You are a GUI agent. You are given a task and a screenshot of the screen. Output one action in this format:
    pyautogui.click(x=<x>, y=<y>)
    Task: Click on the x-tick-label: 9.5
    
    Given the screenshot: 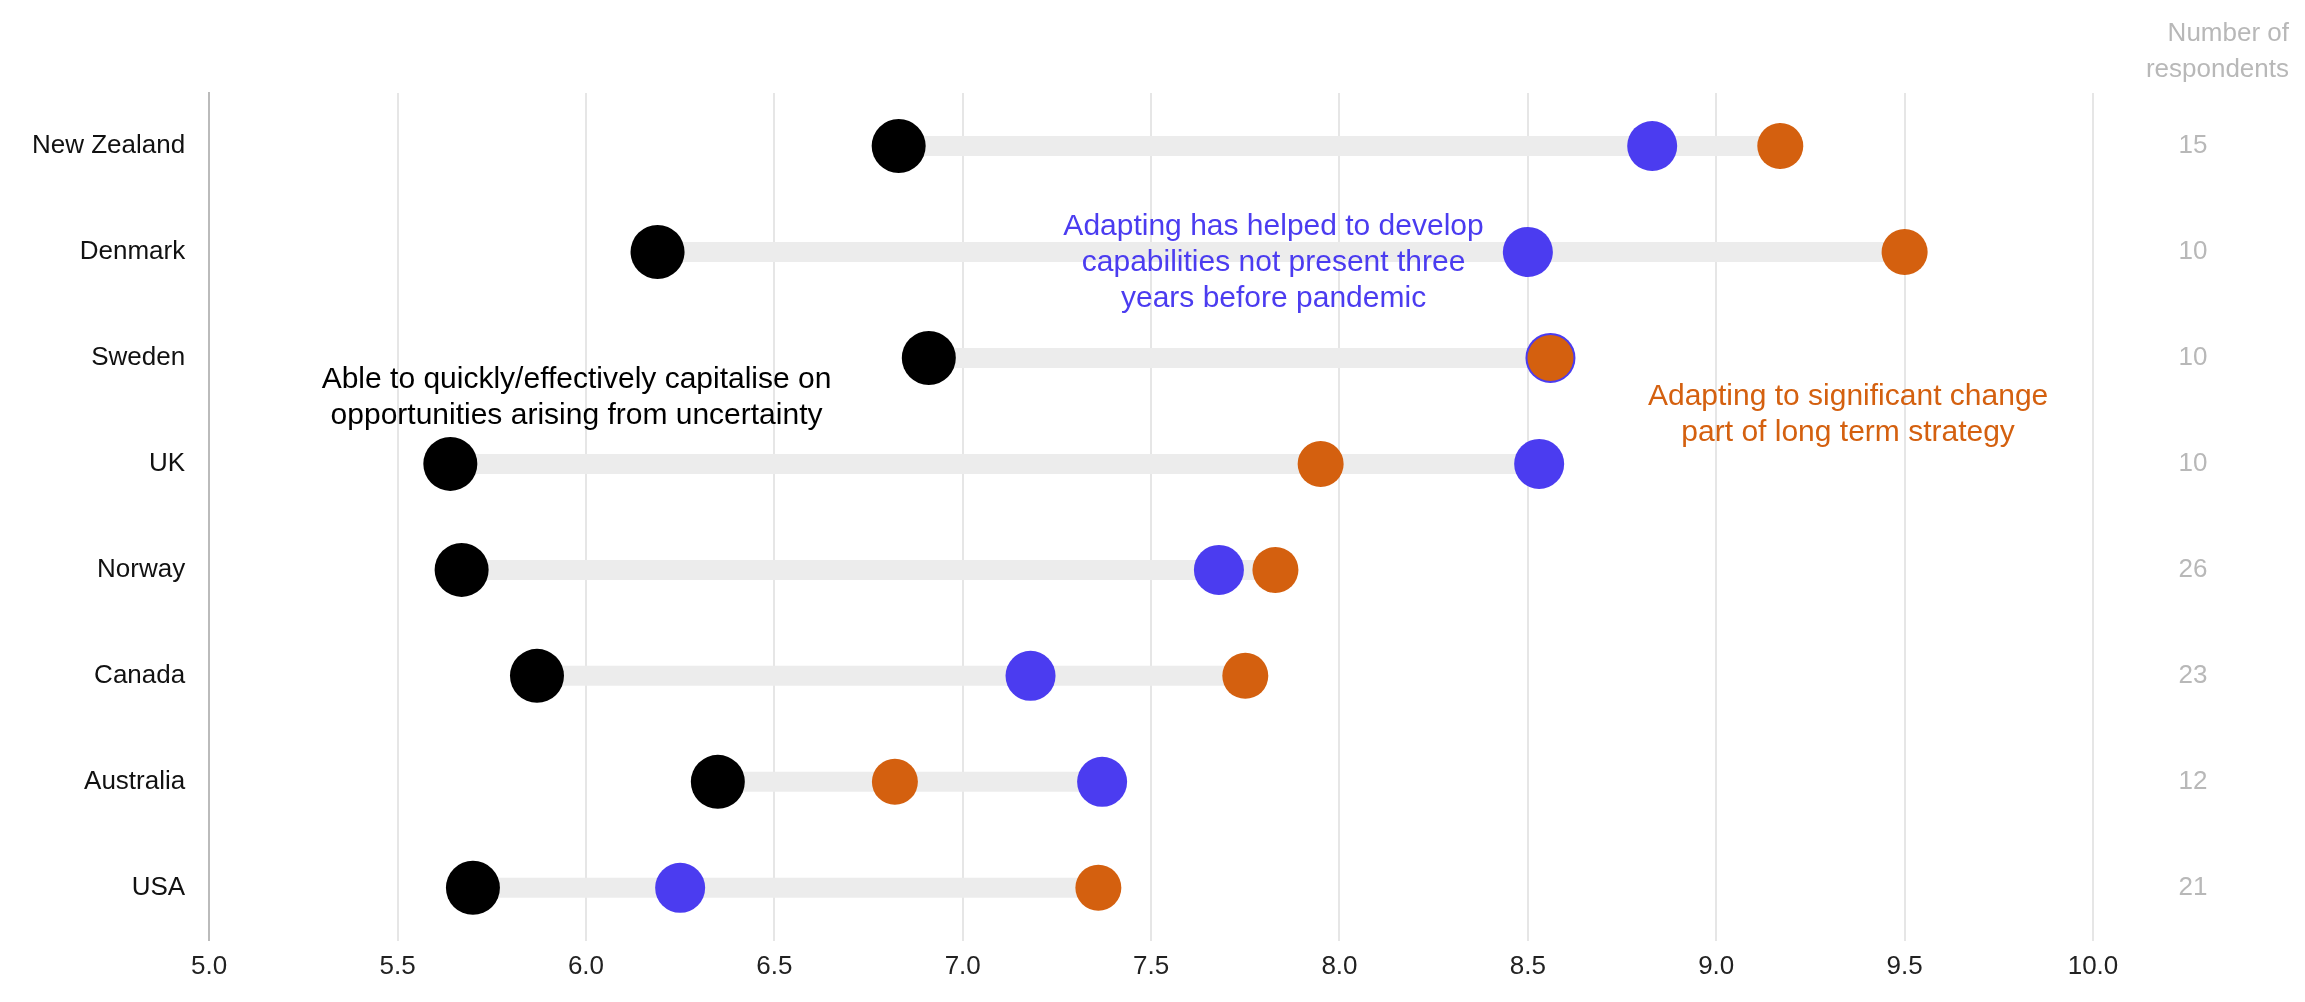 What is the action you would take?
    pyautogui.click(x=1904, y=964)
    